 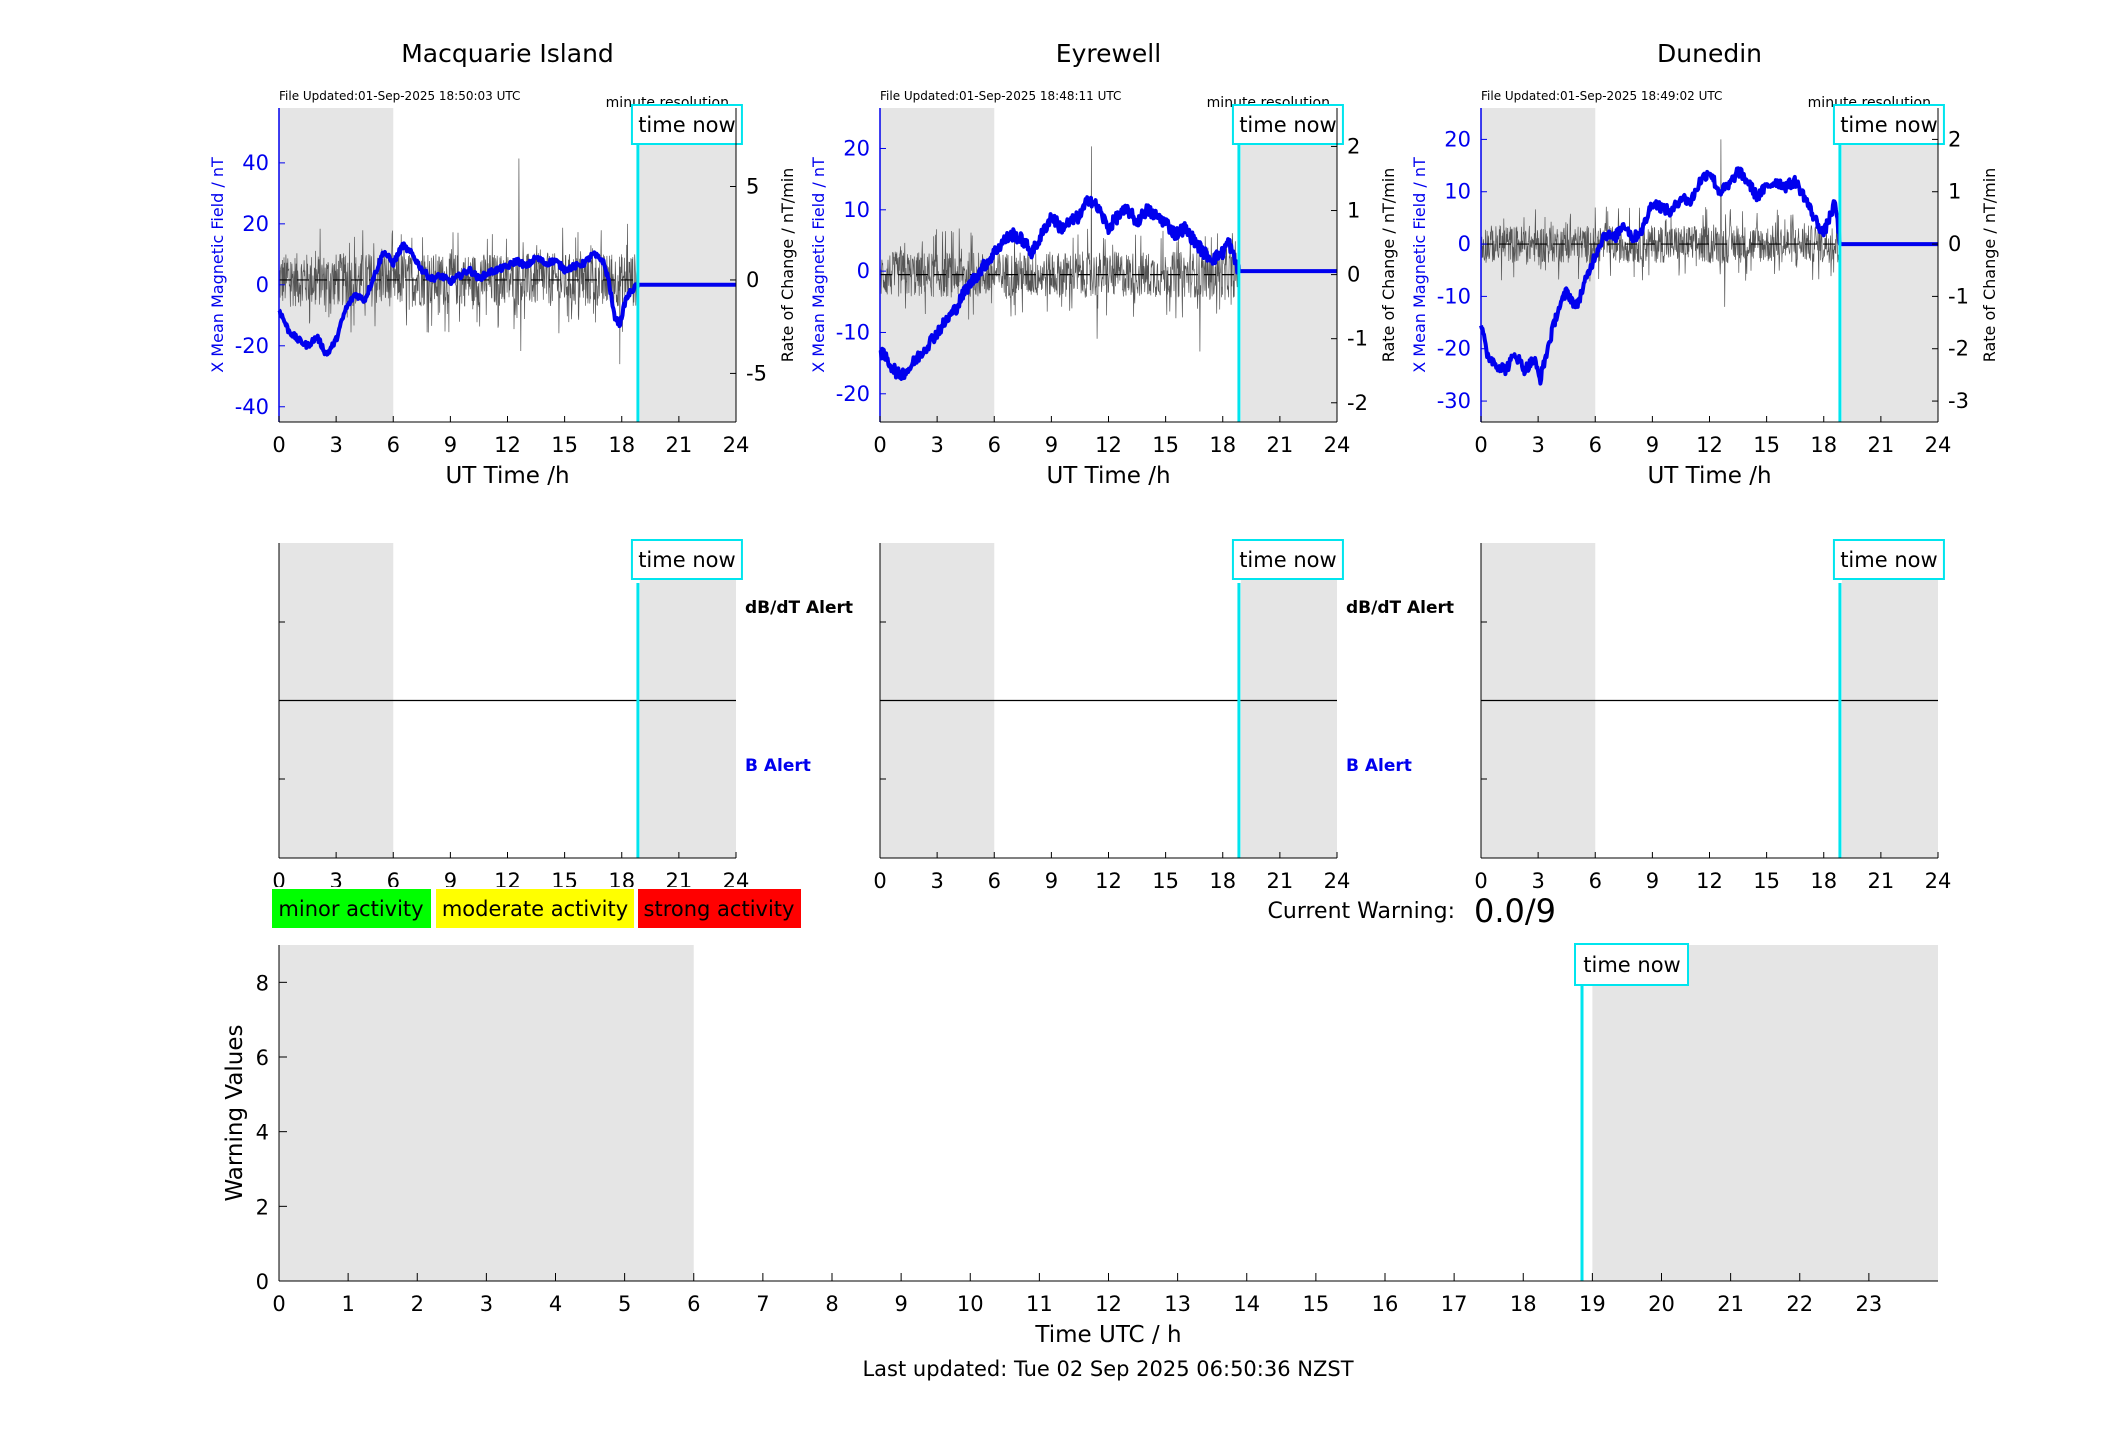 What do you see at coordinates (1107, 1335) in the screenshot?
I see `warning-x-axis-label: Time UTC / h` at bounding box center [1107, 1335].